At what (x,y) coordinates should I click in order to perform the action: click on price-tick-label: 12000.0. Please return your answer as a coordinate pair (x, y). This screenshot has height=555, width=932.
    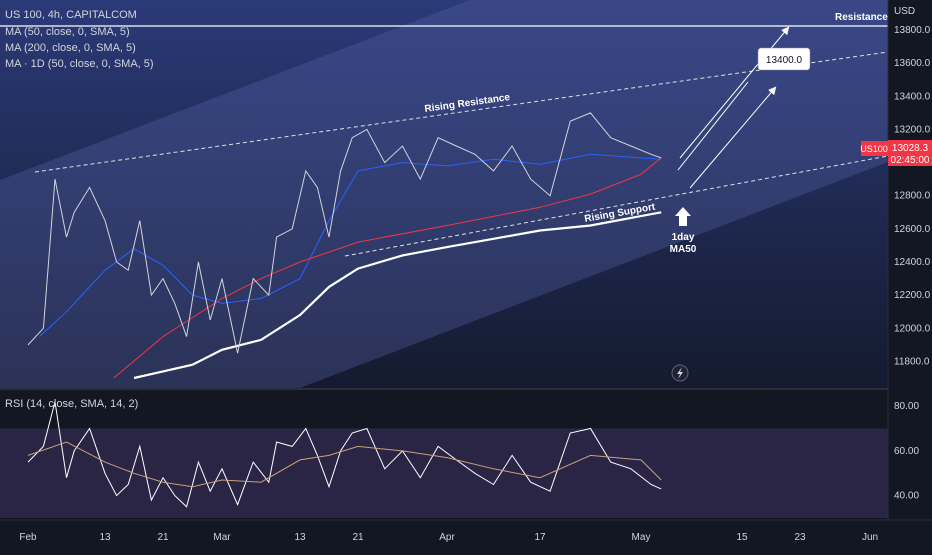
    Looking at the image, I should click on (912, 328).